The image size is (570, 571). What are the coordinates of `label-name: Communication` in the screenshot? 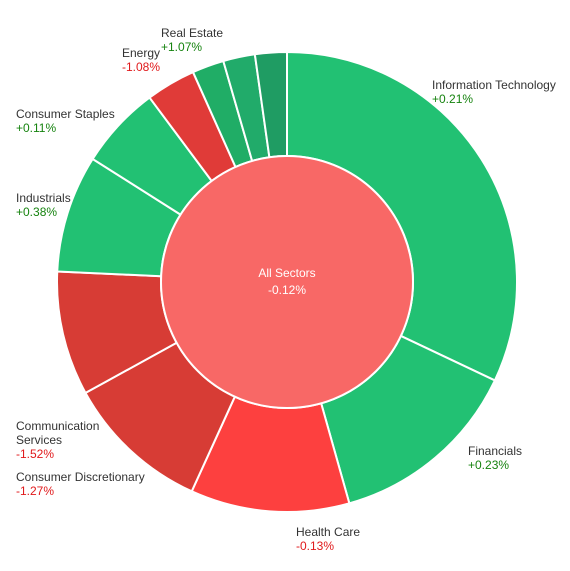 It's located at (57, 426).